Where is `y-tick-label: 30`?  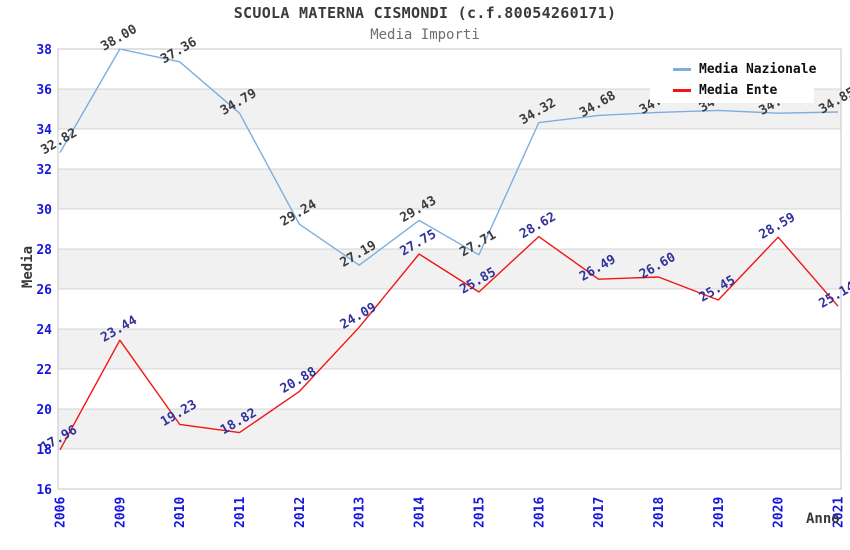
y-tick-label: 30 is located at coordinates (44, 210).